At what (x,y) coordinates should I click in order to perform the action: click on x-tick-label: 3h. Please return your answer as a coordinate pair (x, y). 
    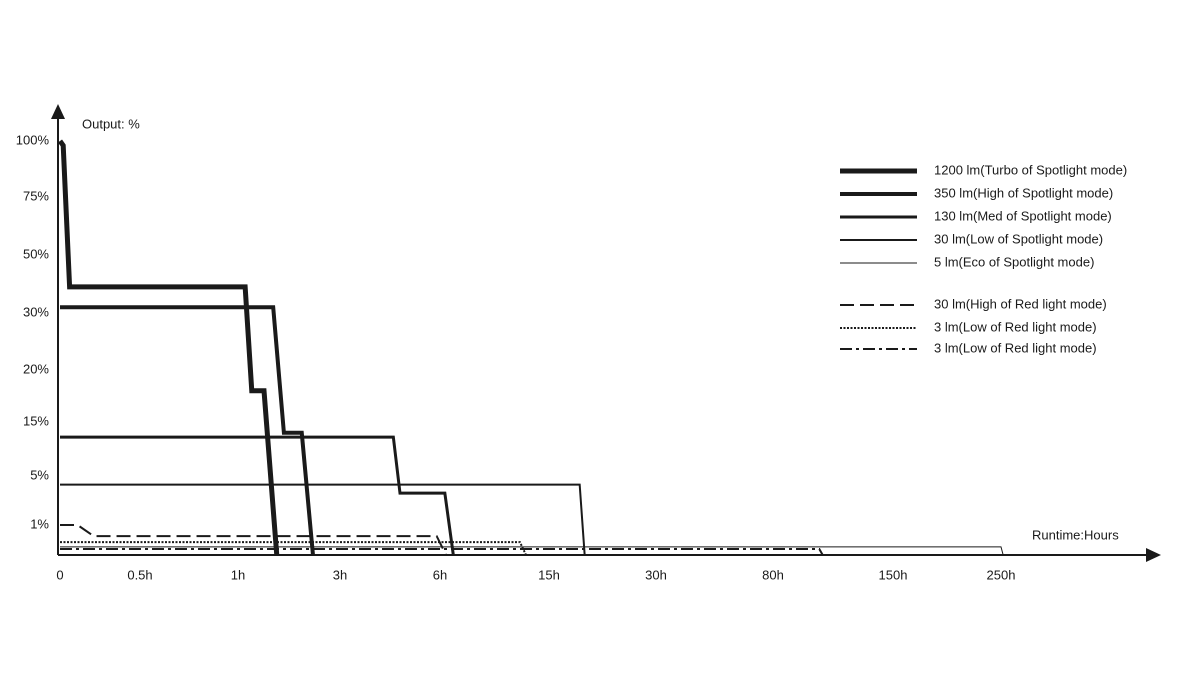
    Looking at the image, I should click on (340, 574).